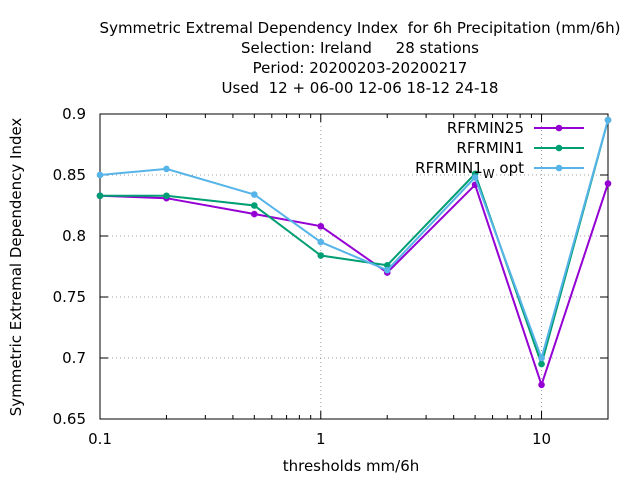 The height and width of the screenshot is (480, 640). What do you see at coordinates (100, 439) in the screenshot?
I see `x-tick-label: 0.1` at bounding box center [100, 439].